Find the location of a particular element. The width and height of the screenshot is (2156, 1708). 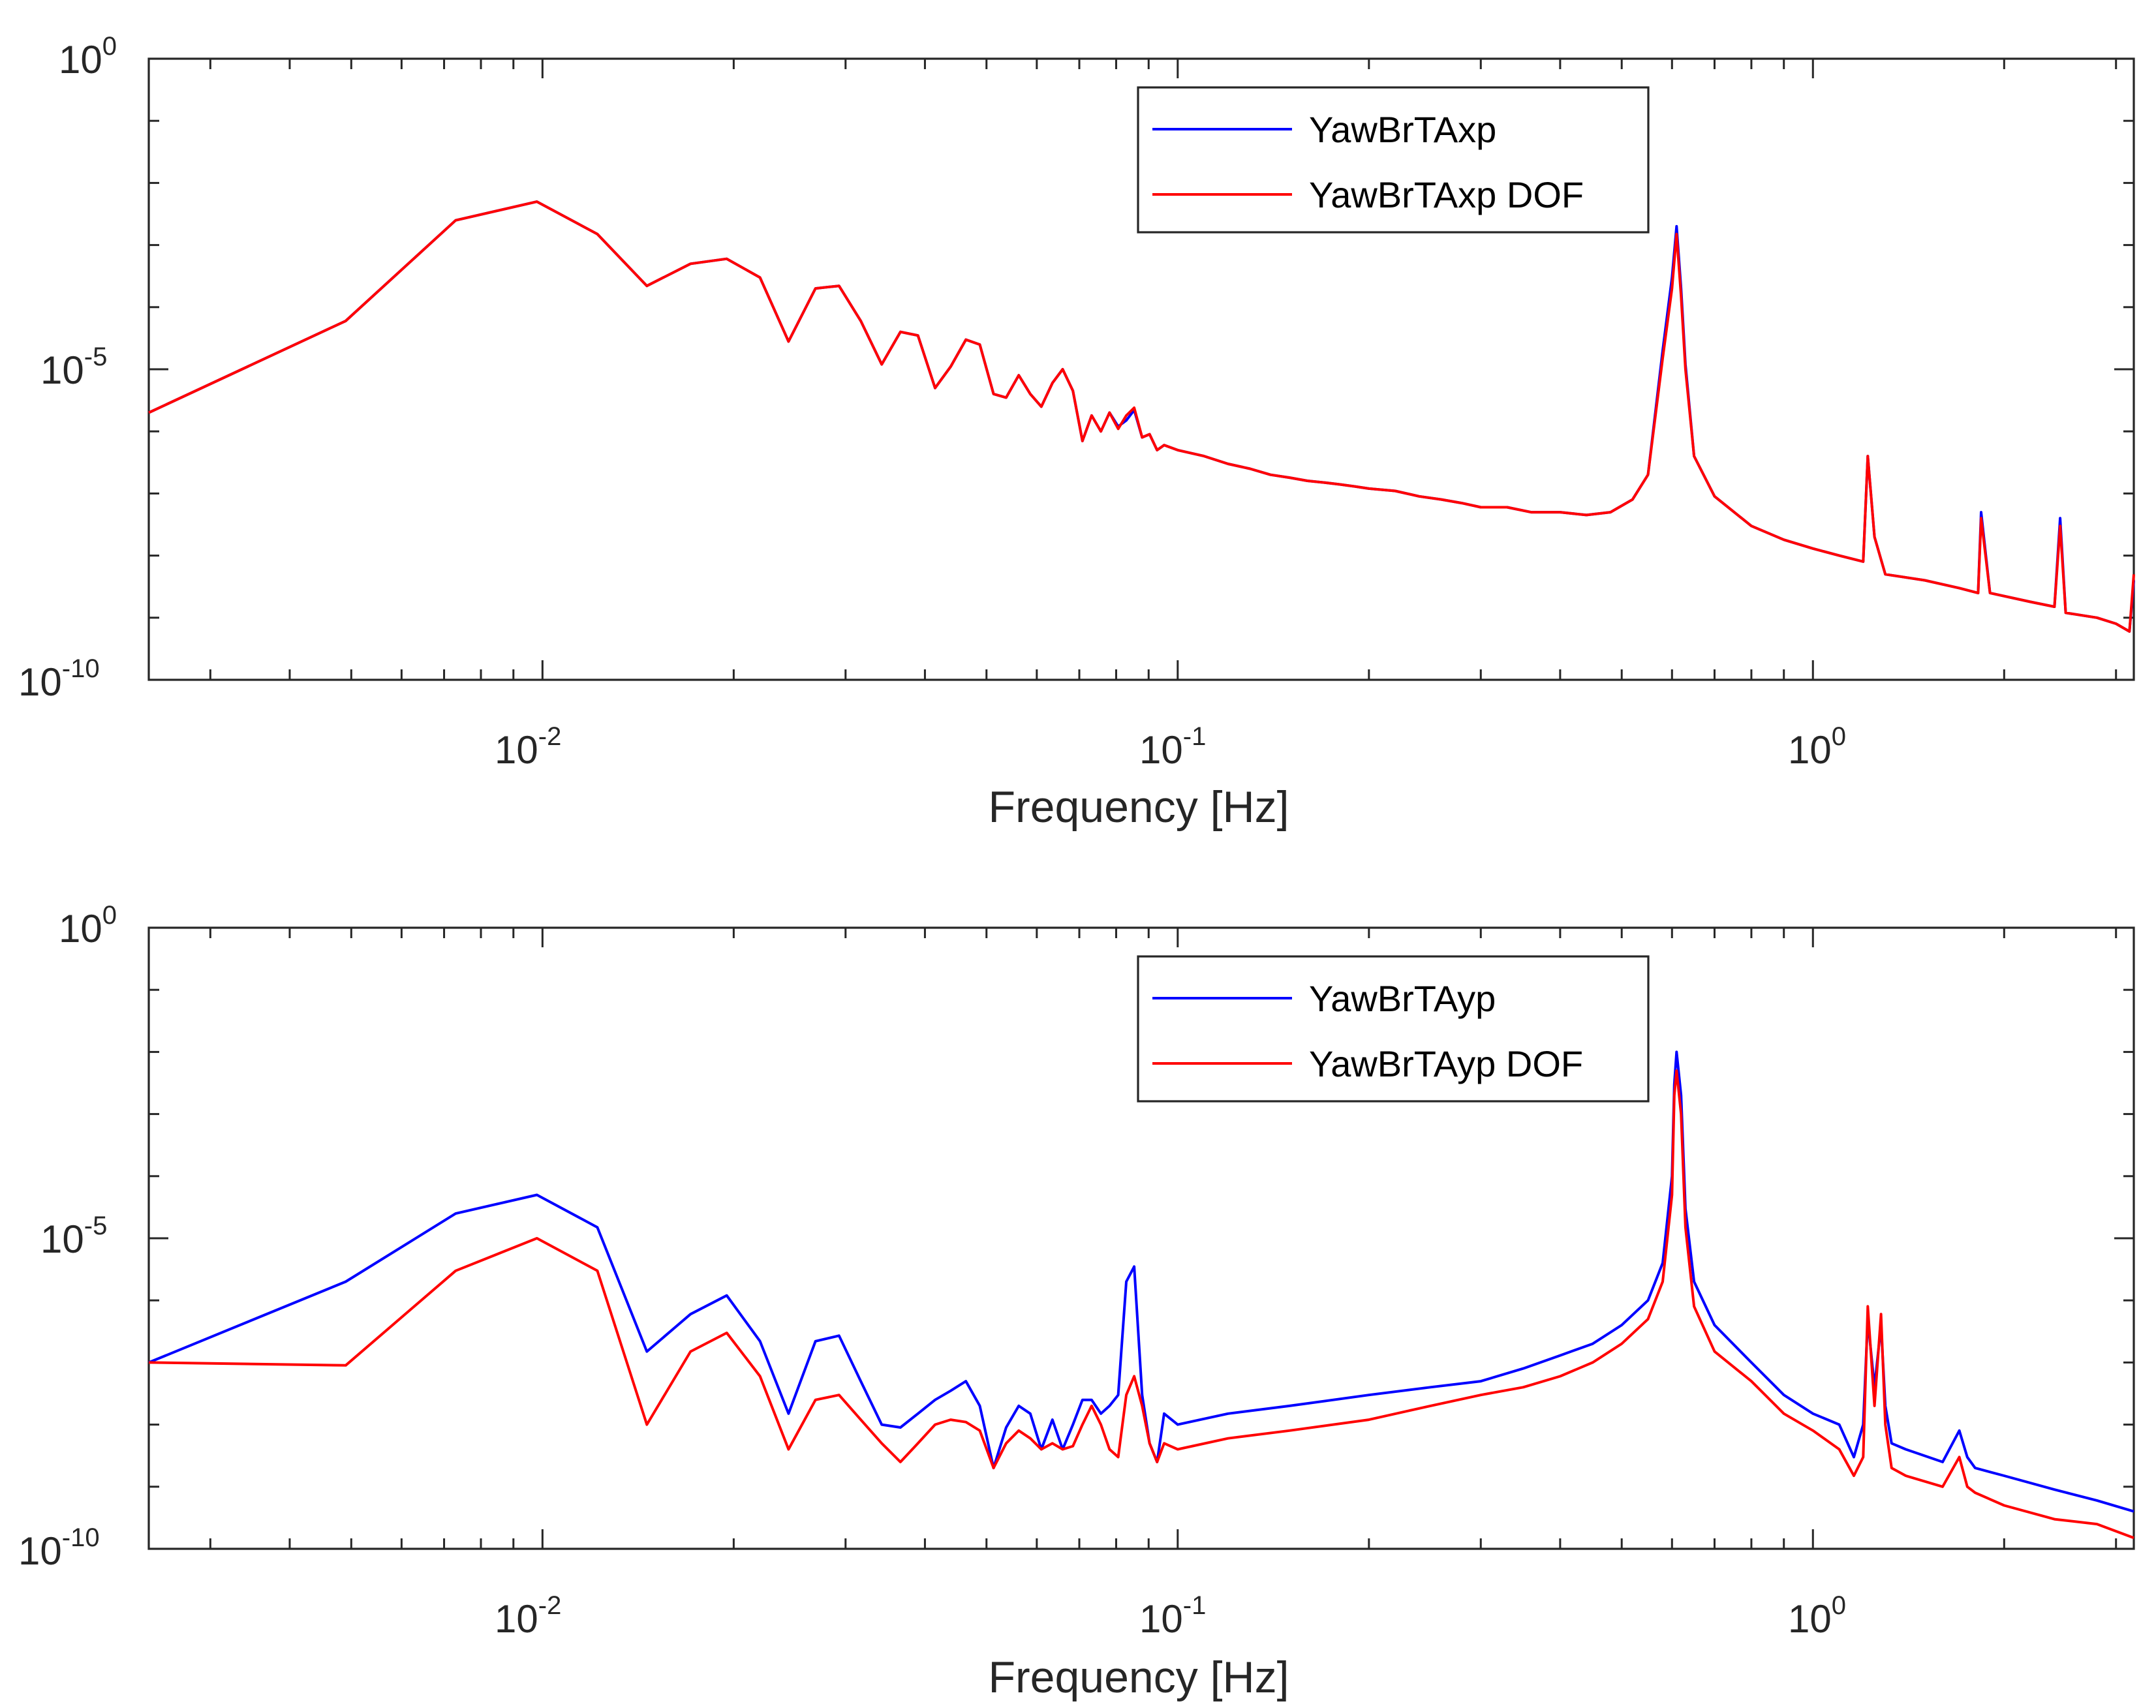

top-ytick-label-1: 10⁻⁵ is located at coordinates (73, 367).